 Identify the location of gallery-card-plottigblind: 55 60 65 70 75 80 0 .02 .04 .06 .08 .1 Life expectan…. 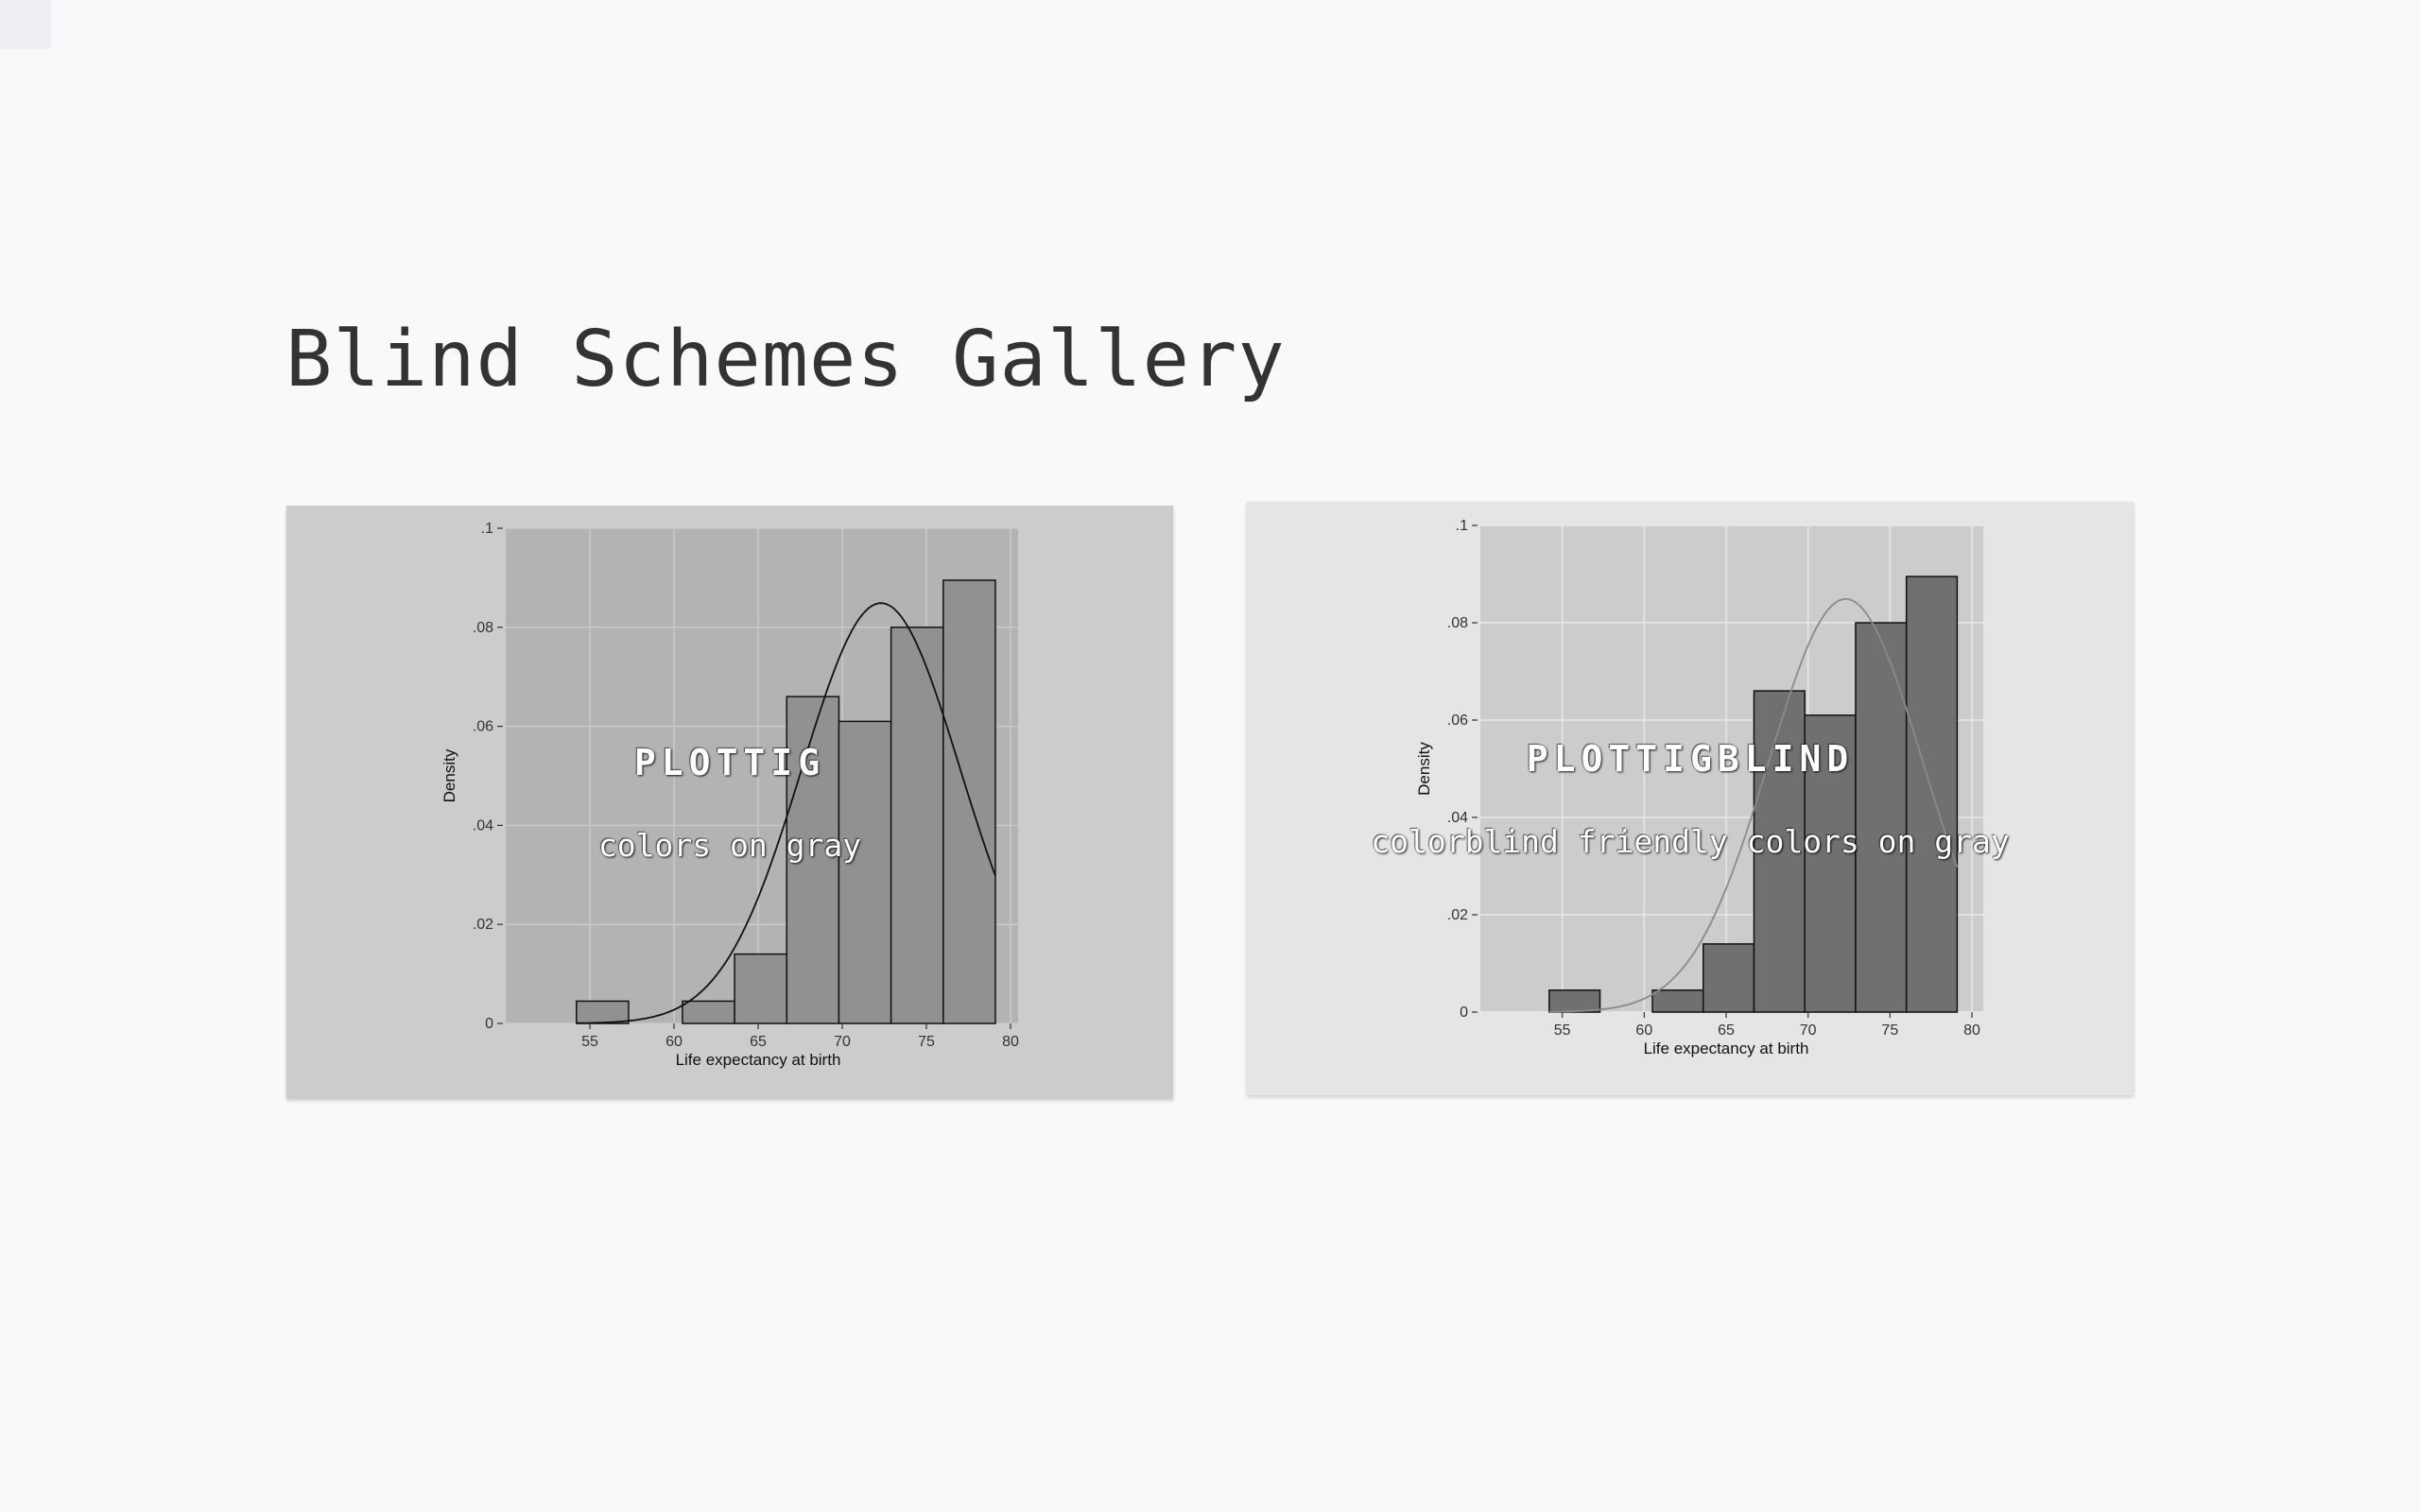
(1690, 798).